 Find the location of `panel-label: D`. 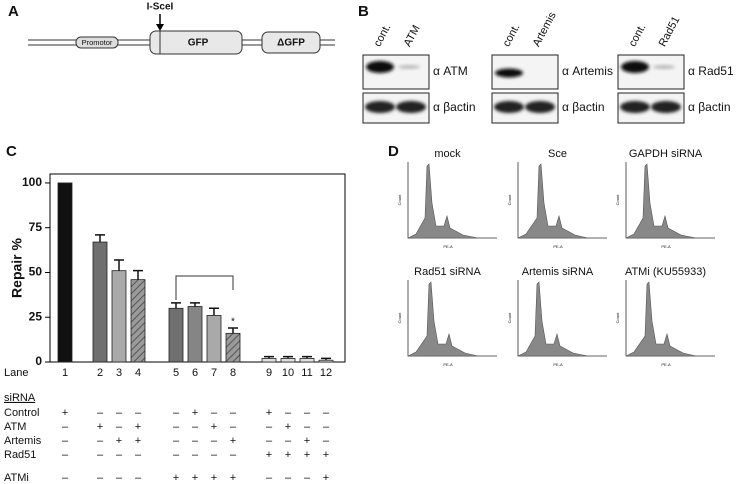

panel-label: D is located at coordinates (393, 151).